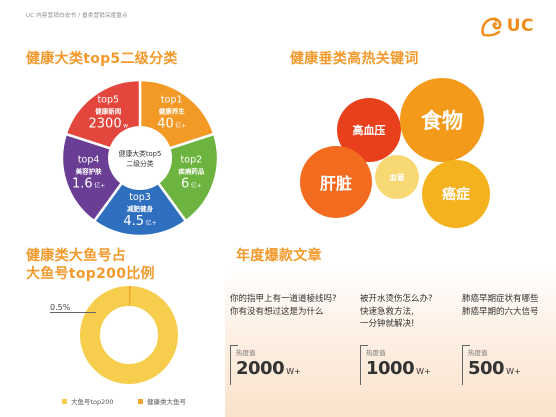 The width and height of the screenshot is (556, 417). I want to click on pie-rank-top5: top5, so click(108, 99).